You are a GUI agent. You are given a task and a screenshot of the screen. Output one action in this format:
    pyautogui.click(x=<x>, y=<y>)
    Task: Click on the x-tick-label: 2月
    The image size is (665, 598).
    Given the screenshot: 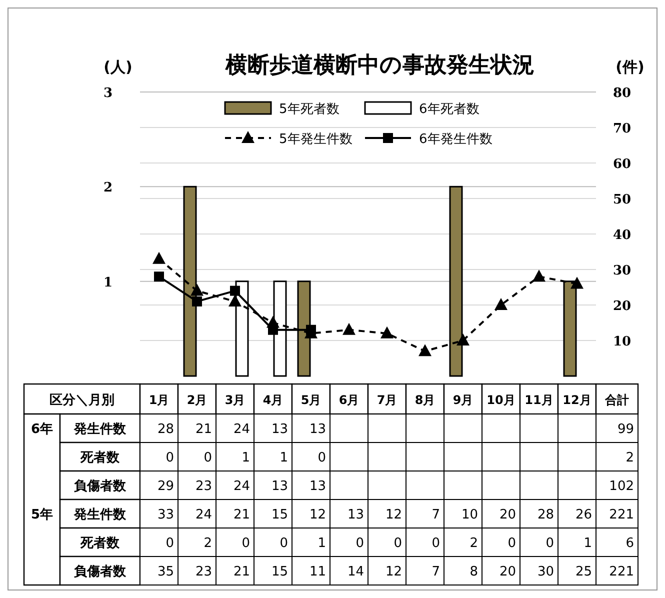 What is the action you would take?
    pyautogui.click(x=197, y=400)
    